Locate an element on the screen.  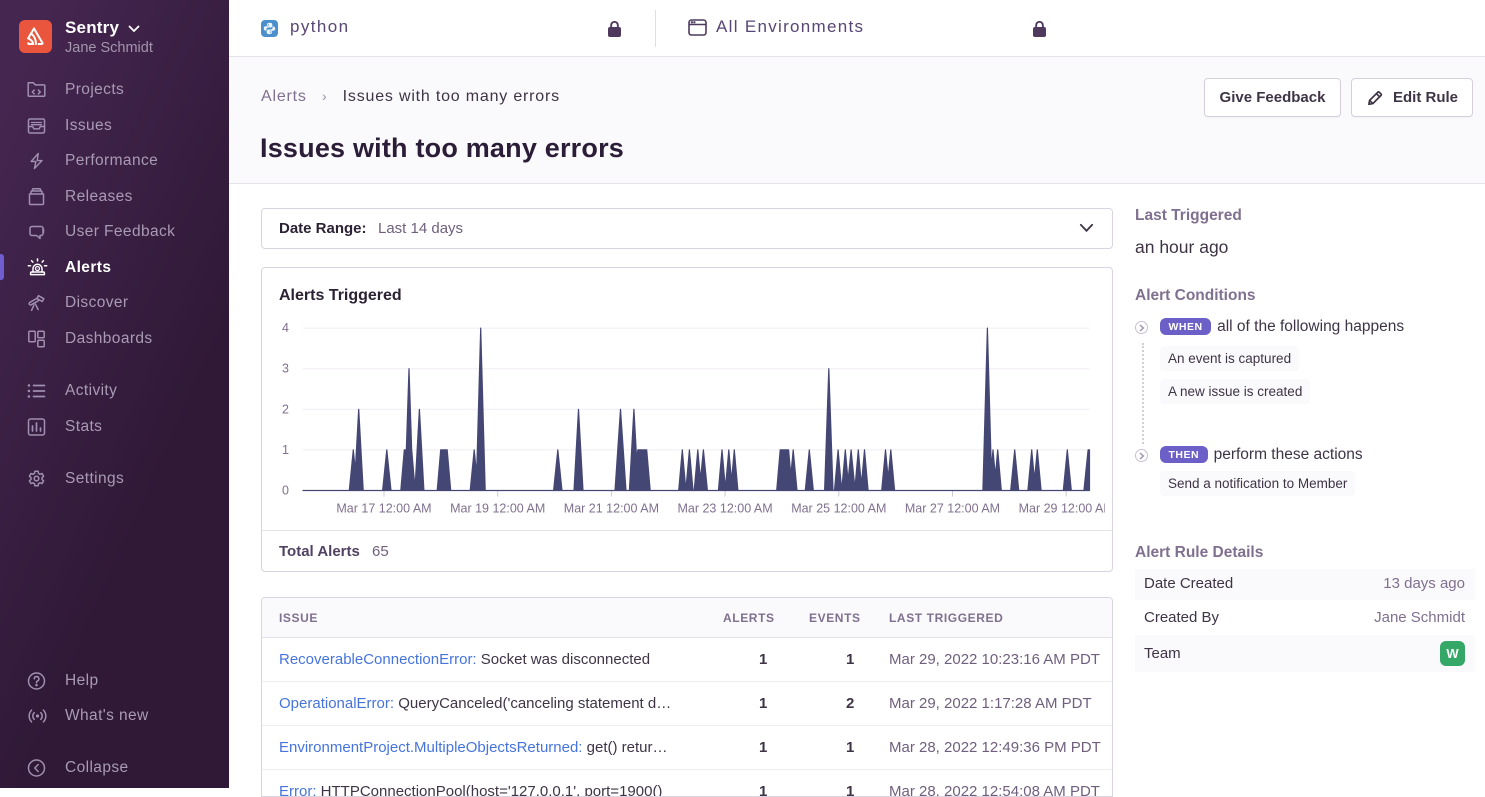
svg-text: 2 is located at coordinates (285, 409).